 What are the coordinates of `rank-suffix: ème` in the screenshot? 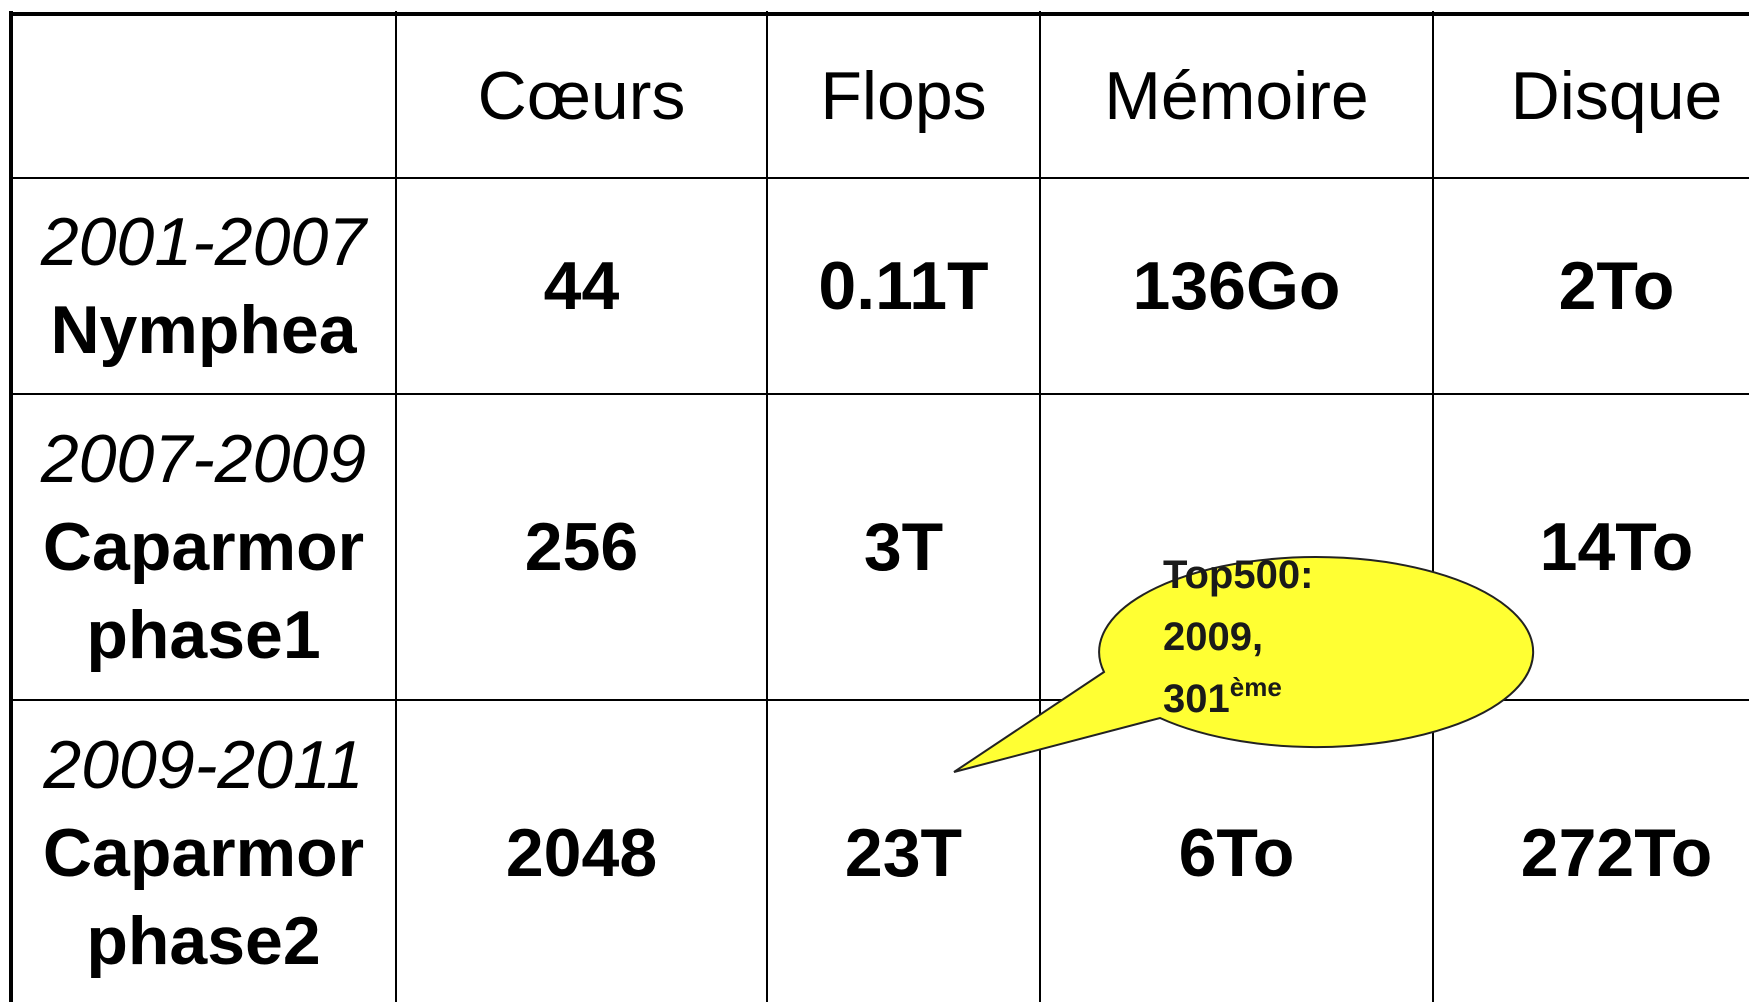 It's located at (1256, 687).